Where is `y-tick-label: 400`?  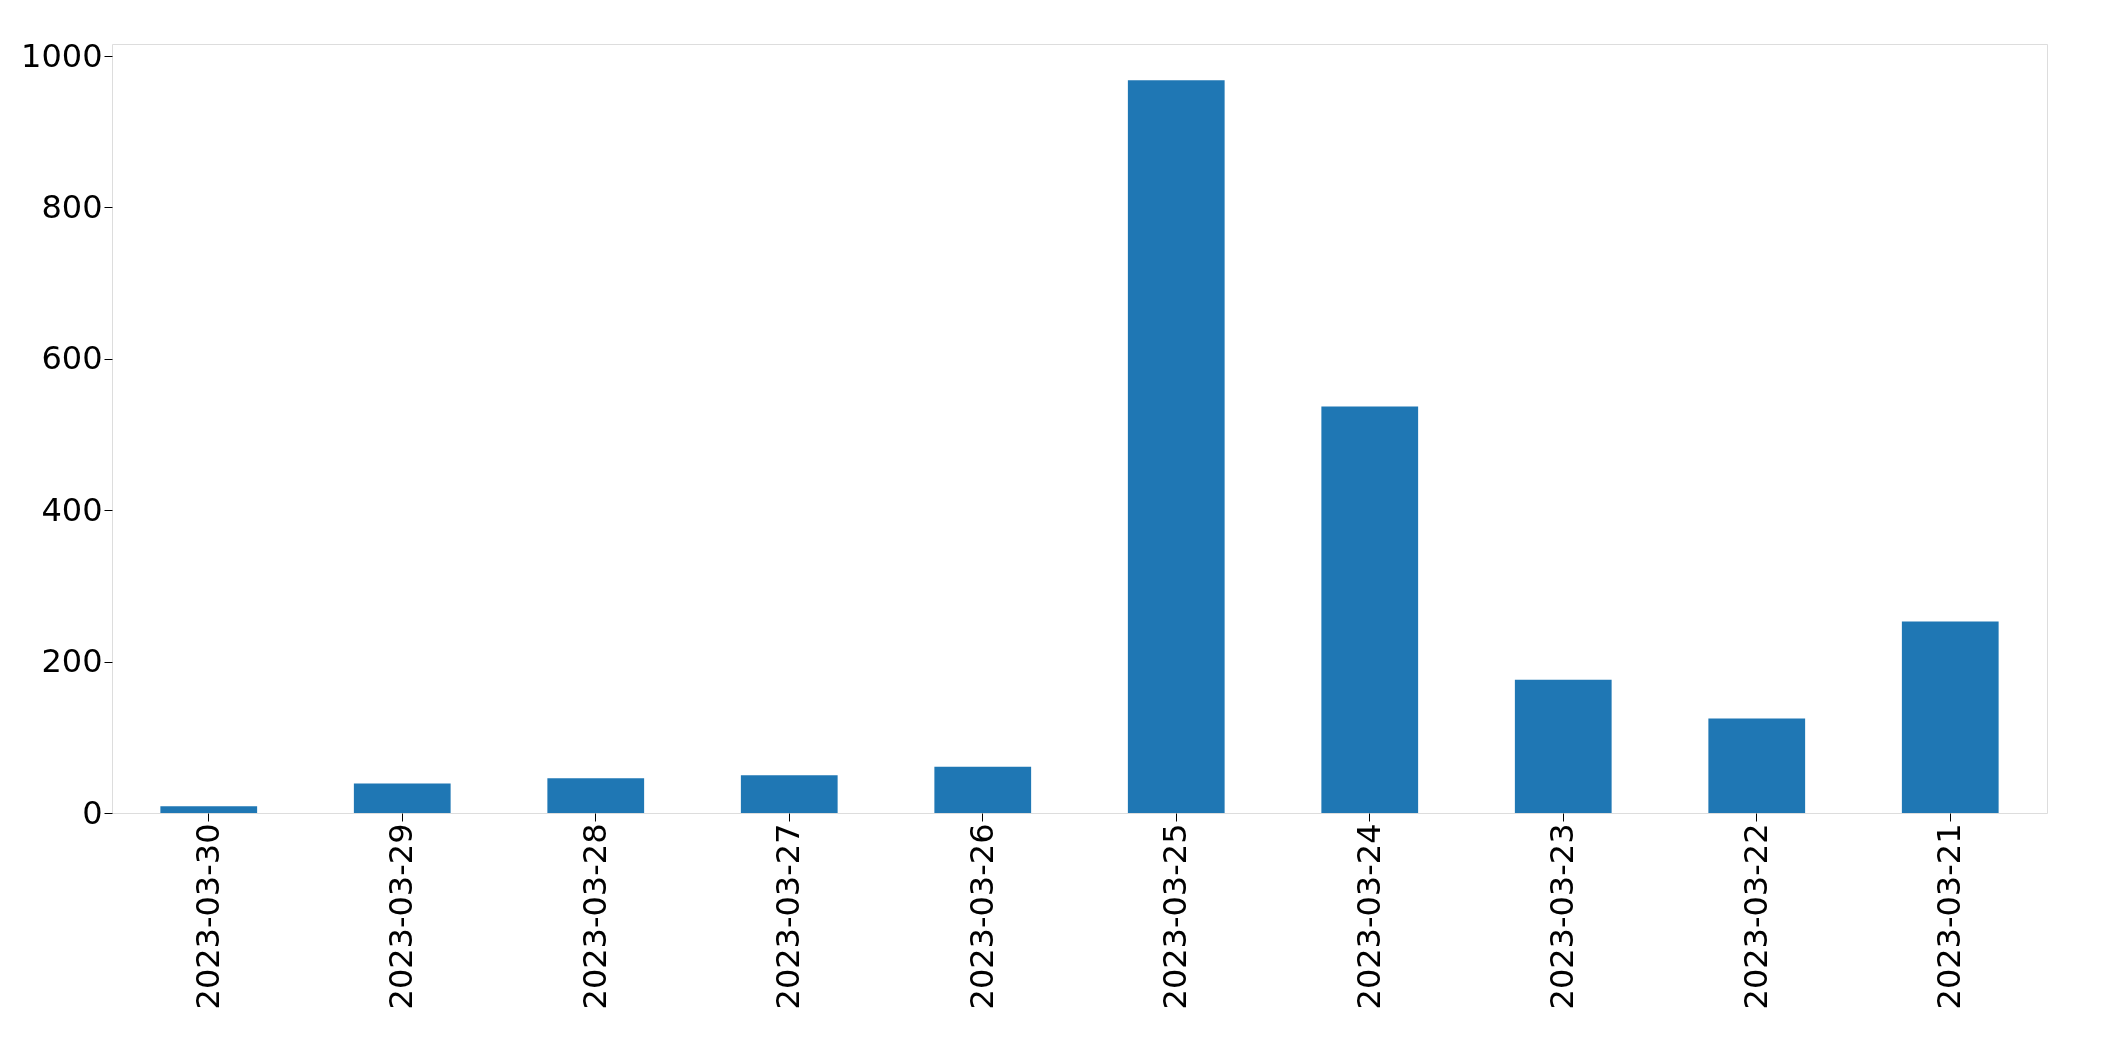
y-tick-label: 400 is located at coordinates (72, 509).